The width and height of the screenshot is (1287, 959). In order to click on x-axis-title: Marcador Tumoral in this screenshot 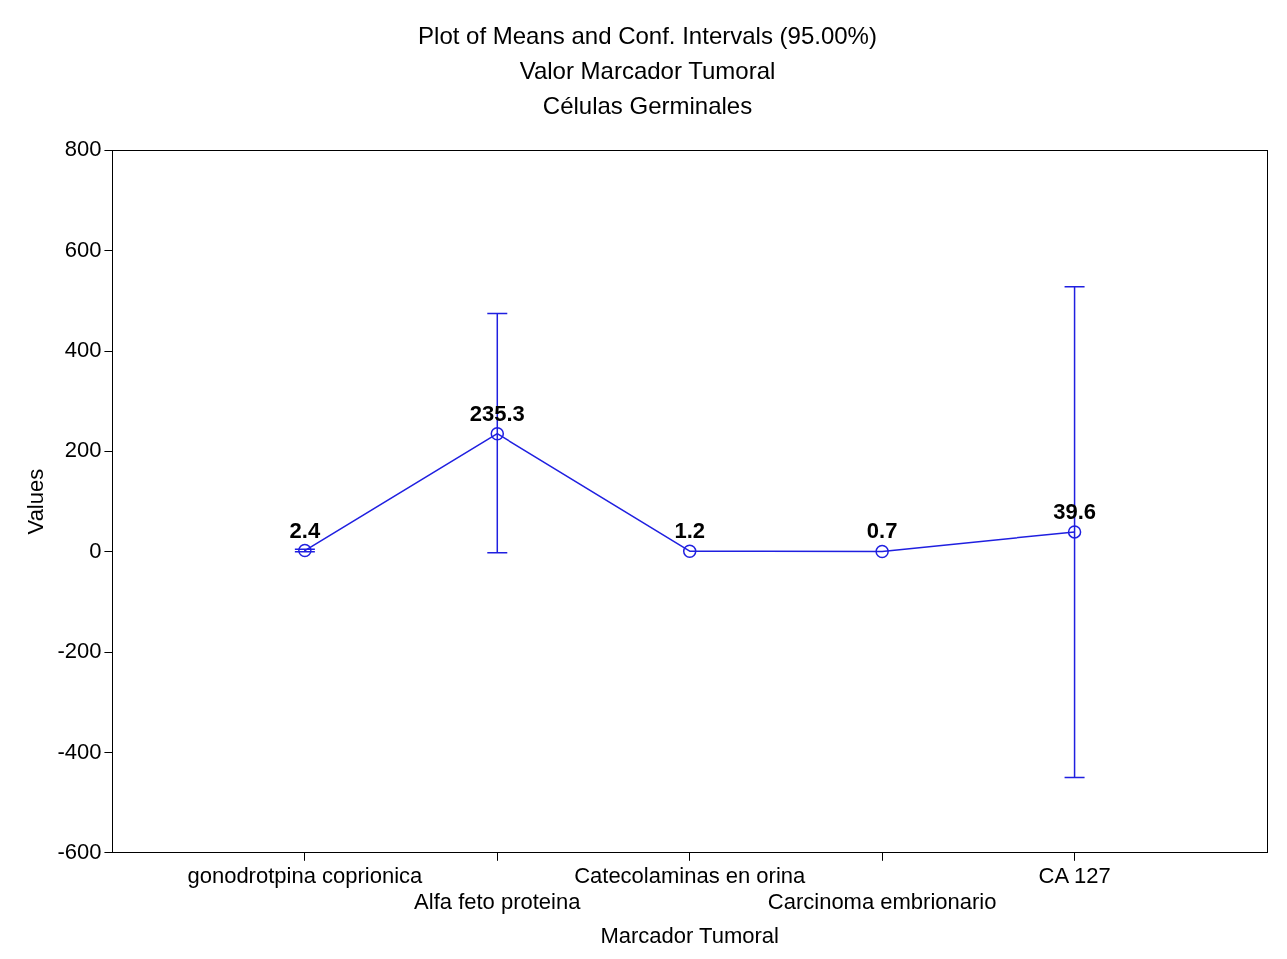, I will do `click(689, 935)`.